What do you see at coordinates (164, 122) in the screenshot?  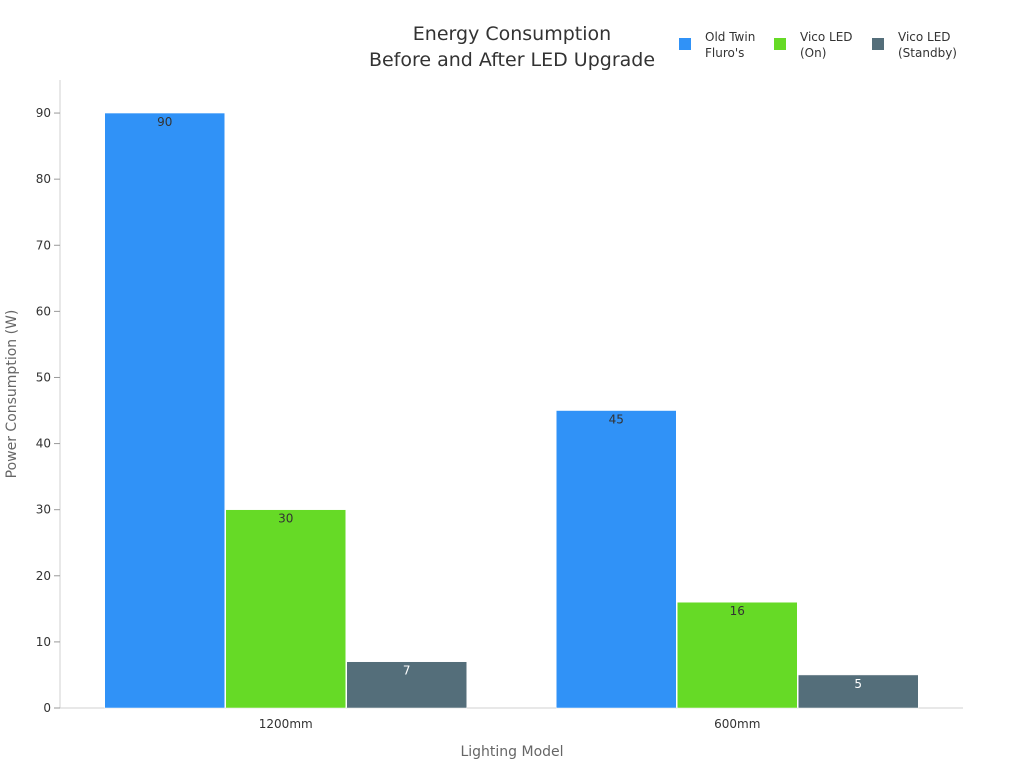 I see `bar-value-label: 90` at bounding box center [164, 122].